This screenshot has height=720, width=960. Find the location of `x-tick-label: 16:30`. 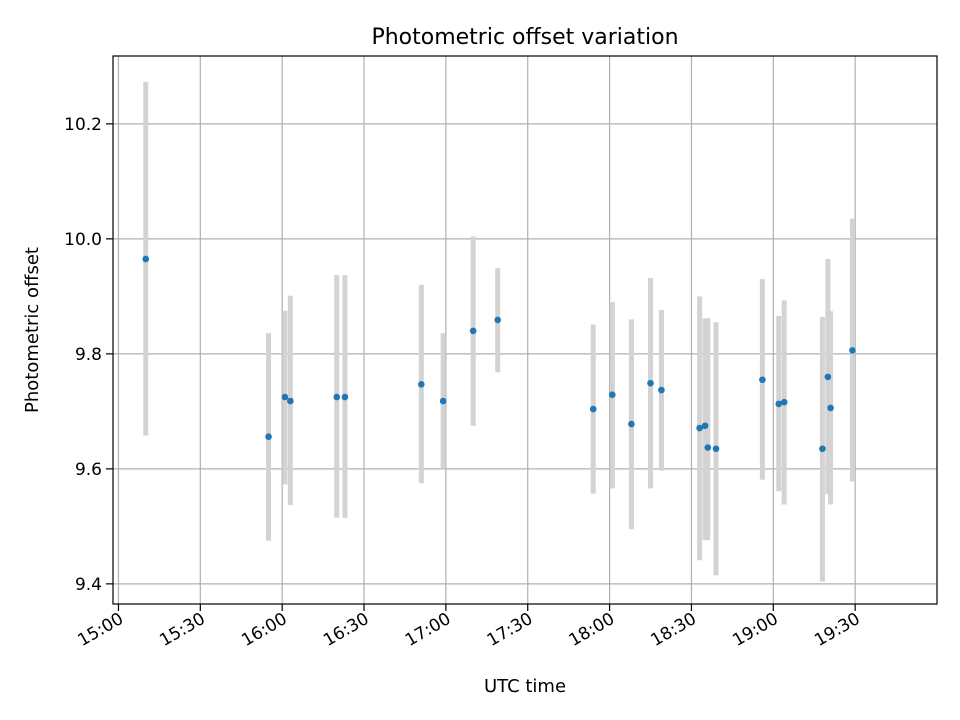

x-tick-label: 16:30 is located at coordinates (346, 630).